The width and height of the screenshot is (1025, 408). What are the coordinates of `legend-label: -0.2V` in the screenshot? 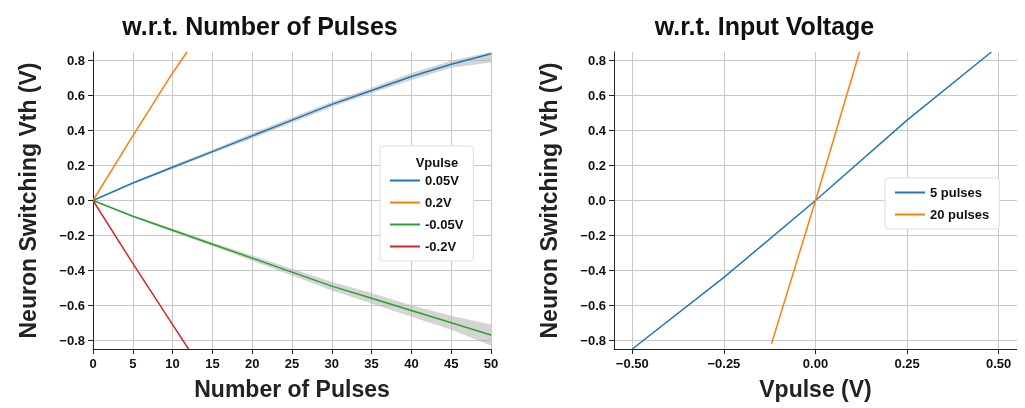 It's located at (441, 246).